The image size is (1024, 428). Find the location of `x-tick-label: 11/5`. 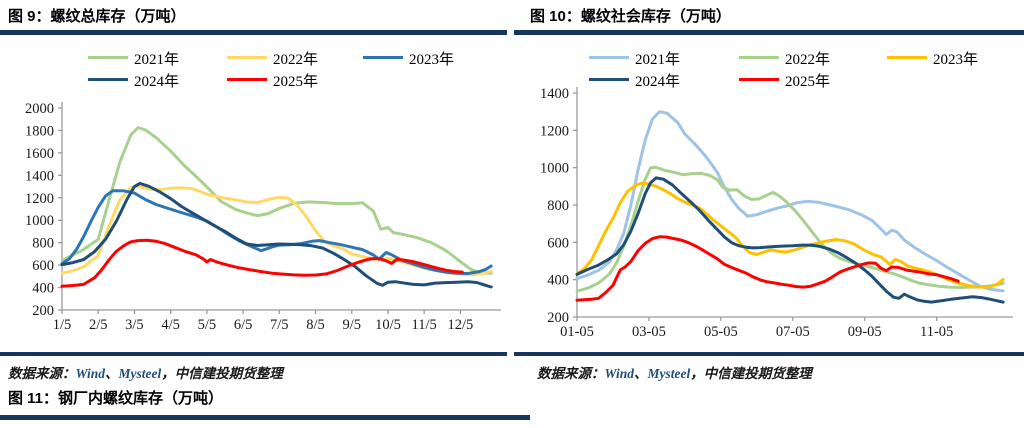

x-tick-label: 11/5 is located at coordinates (424, 325).